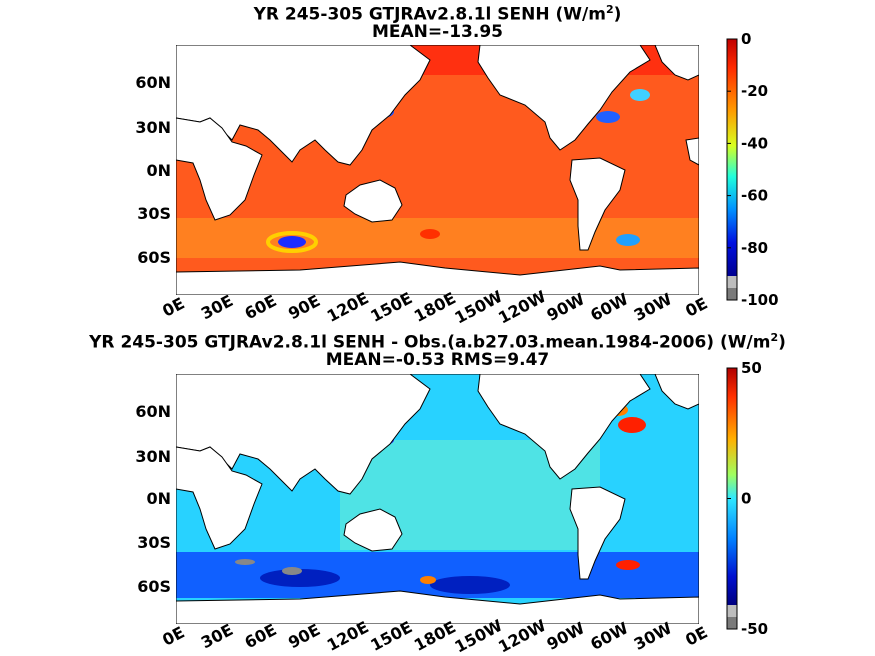 This screenshot has width=875, height=656. I want to click on bottom-y-tick-label: 0N, so click(158, 498).